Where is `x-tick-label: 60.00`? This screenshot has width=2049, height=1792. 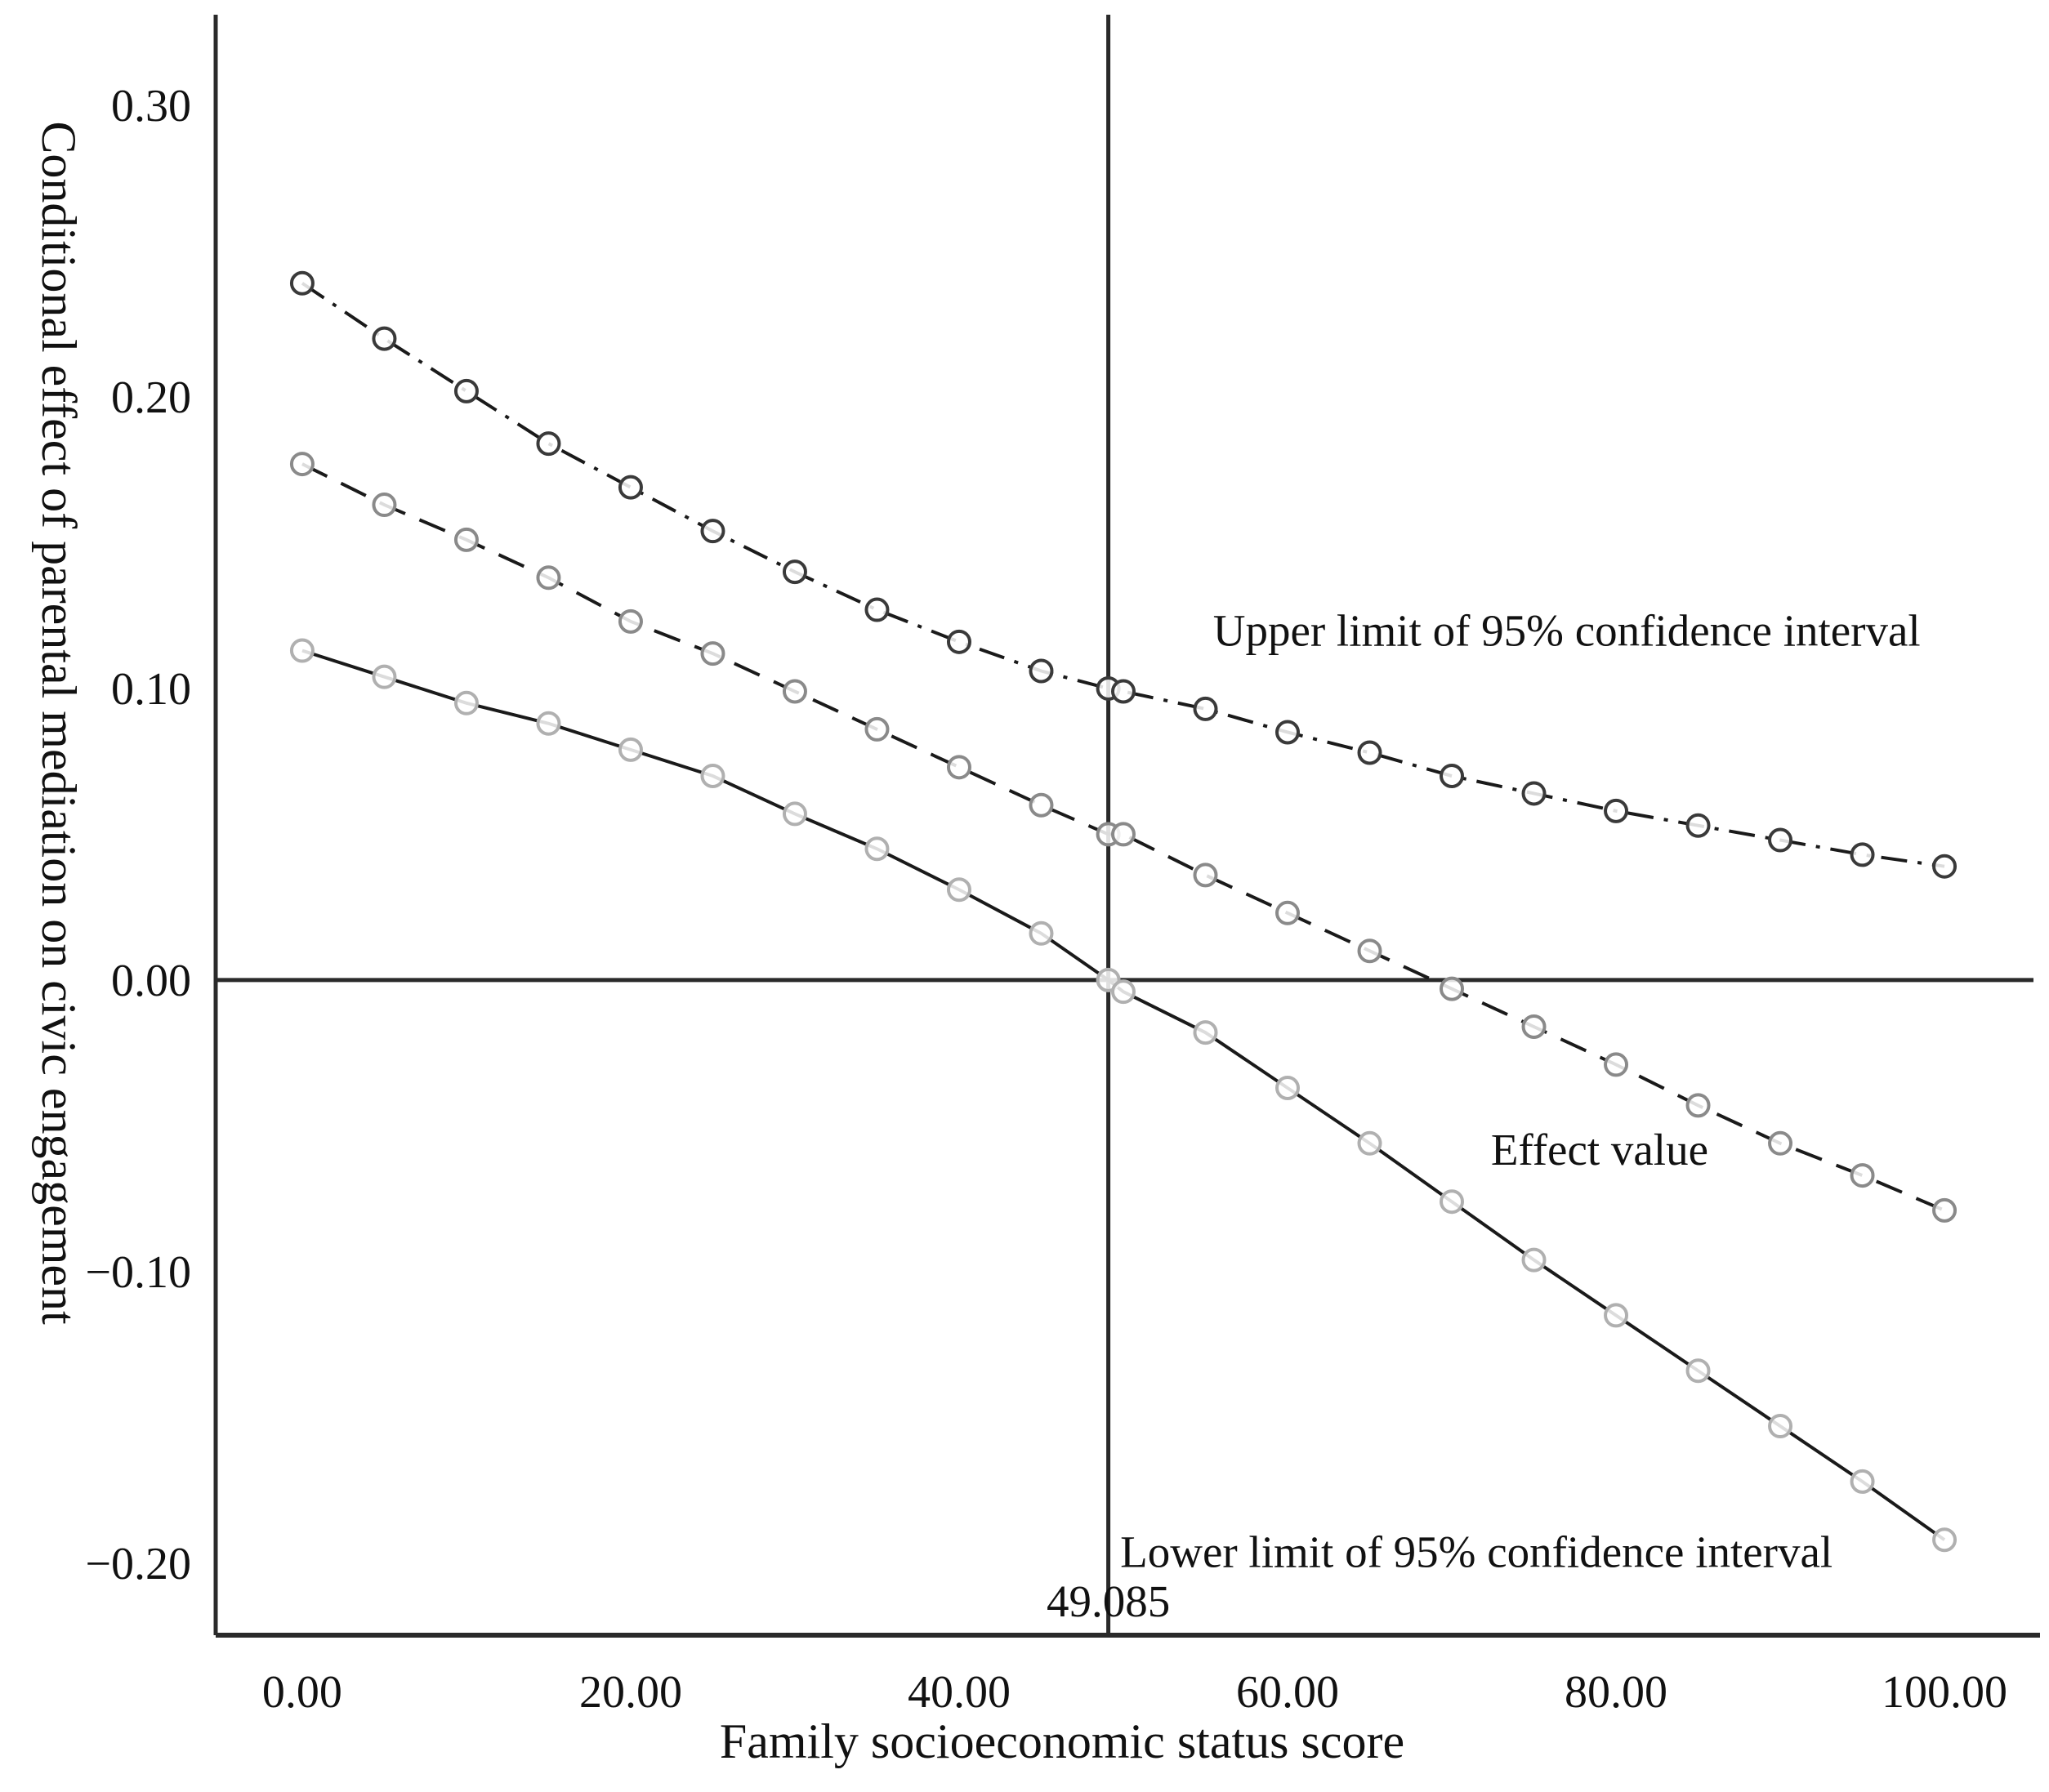
x-tick-label: 60.00 is located at coordinates (1287, 1692).